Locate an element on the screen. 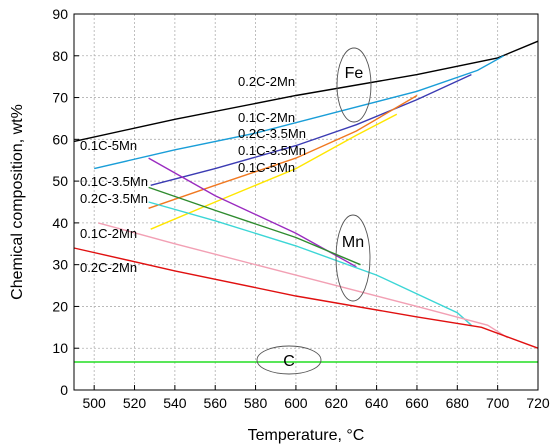 The image size is (550, 446). series-line-fe-0-1c-3-5mn is located at coordinates (283, 151).